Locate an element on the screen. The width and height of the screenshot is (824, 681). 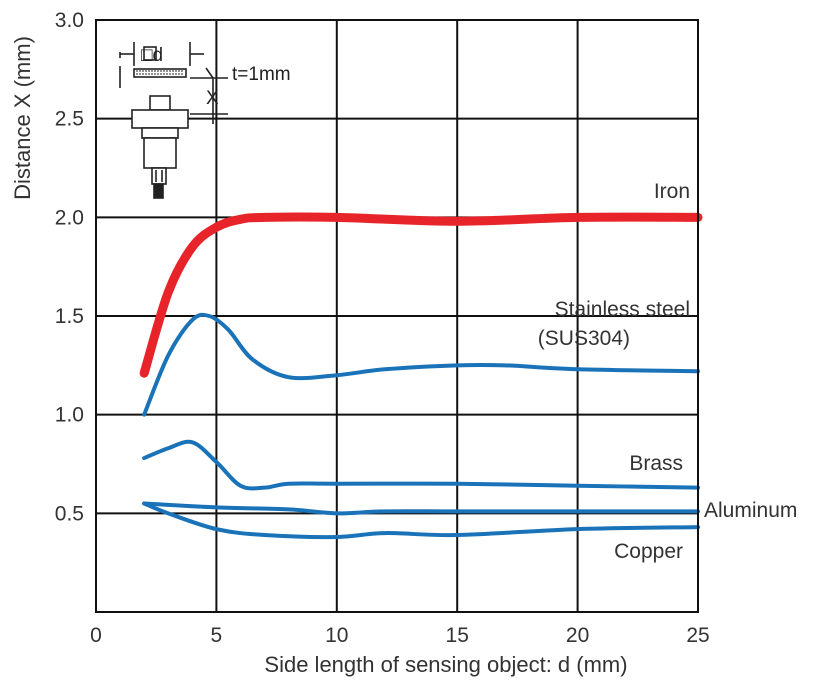
y-tick-label: 2.0 is located at coordinates (69, 217).